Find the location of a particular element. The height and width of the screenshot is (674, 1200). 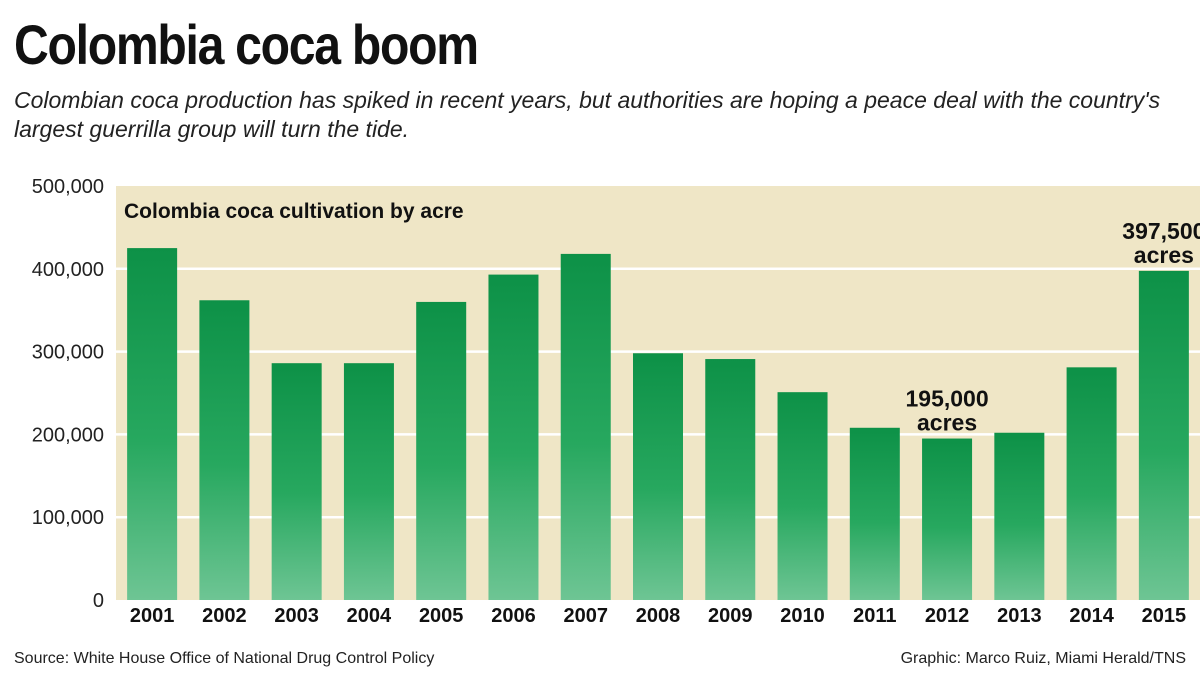

page-title: Colombia coca boom is located at coordinates (246, 44).